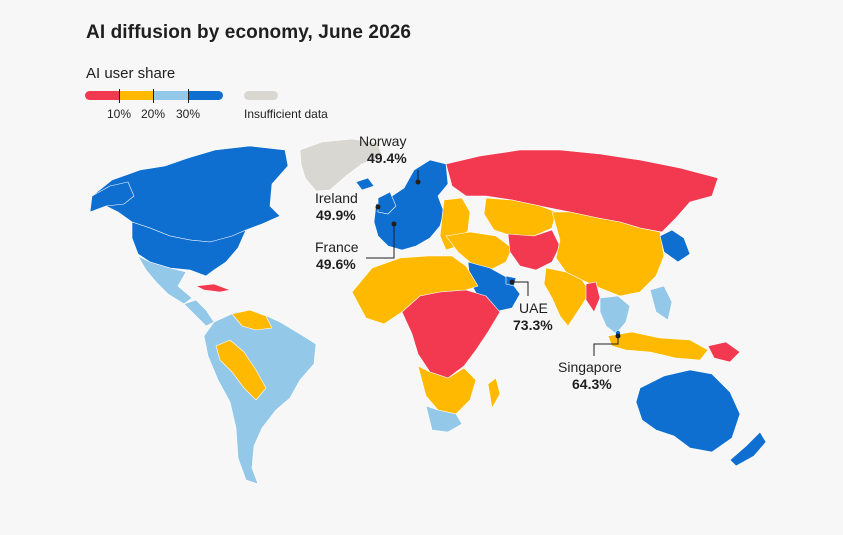  I want to click on callout-singapore: Singapore 64.3%, so click(590, 362).